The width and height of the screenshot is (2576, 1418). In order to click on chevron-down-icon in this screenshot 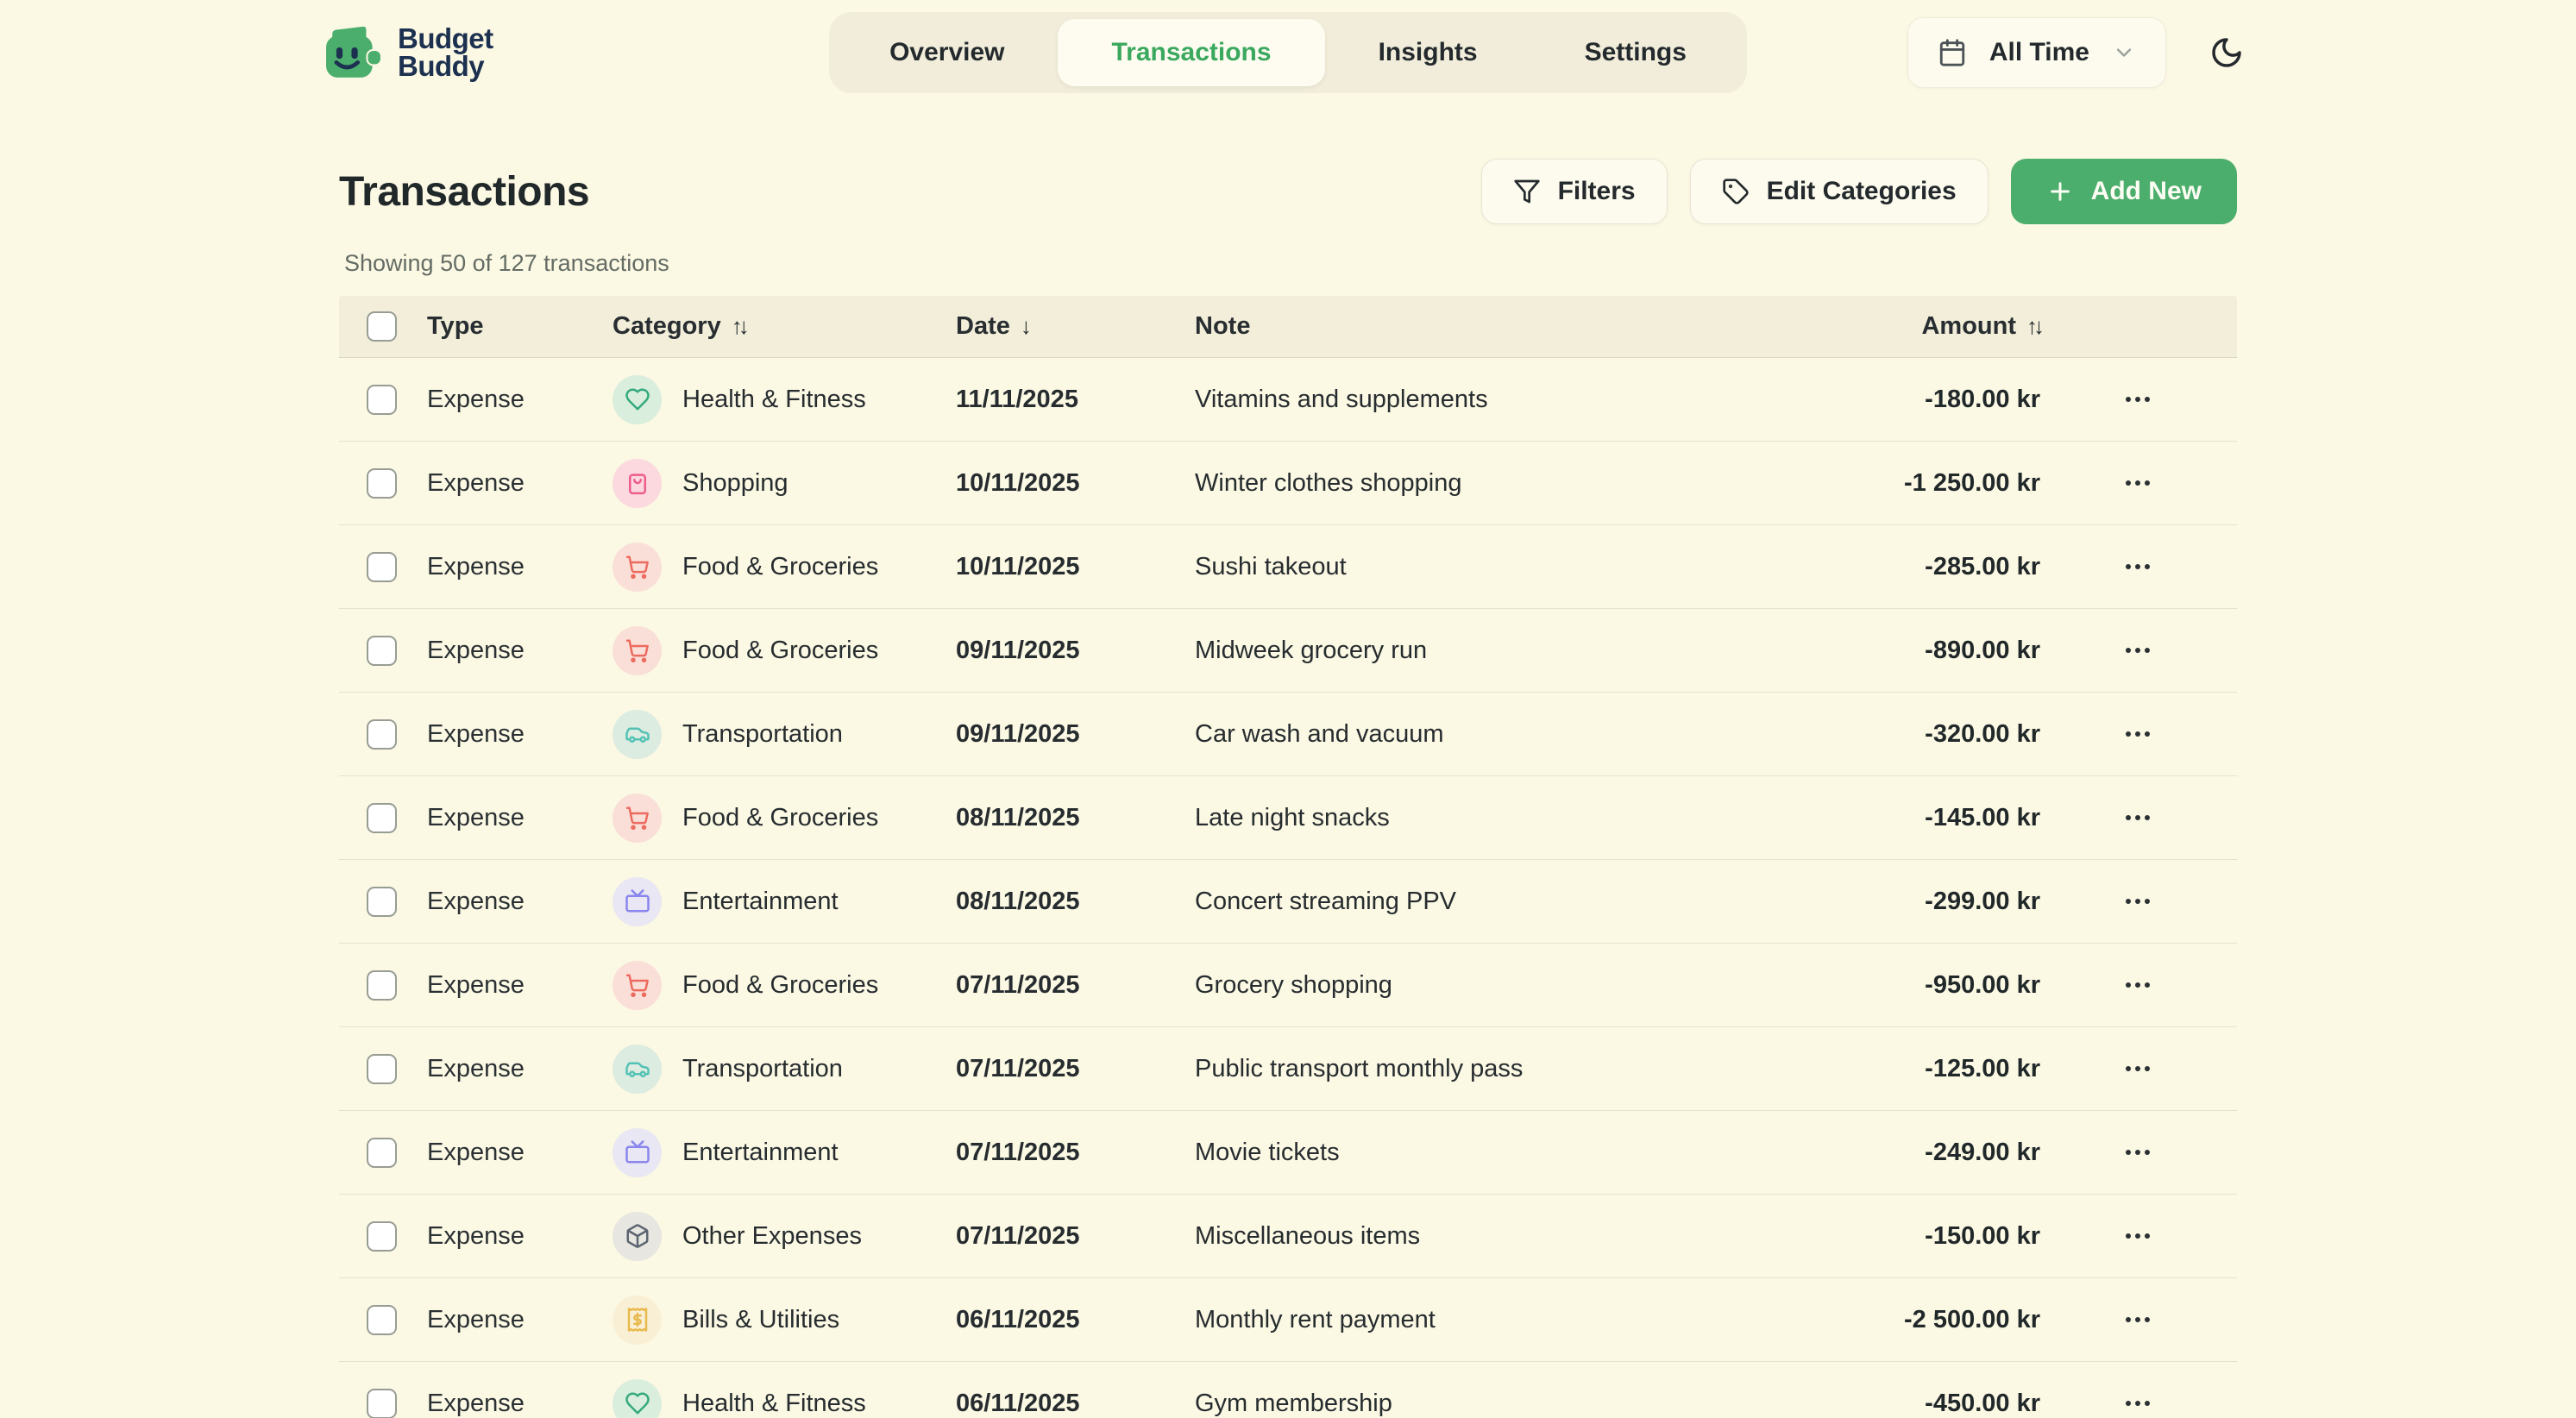, I will do `click(2124, 52)`.